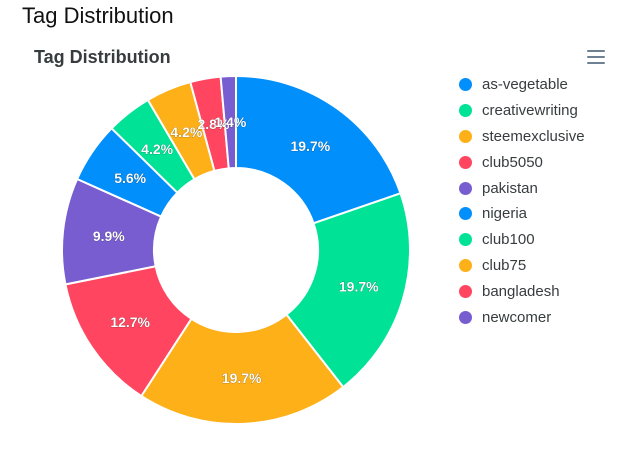 The width and height of the screenshot is (640, 454). Describe the element at coordinates (186, 132) in the screenshot. I see `data-label-club75: 4.2%` at that location.